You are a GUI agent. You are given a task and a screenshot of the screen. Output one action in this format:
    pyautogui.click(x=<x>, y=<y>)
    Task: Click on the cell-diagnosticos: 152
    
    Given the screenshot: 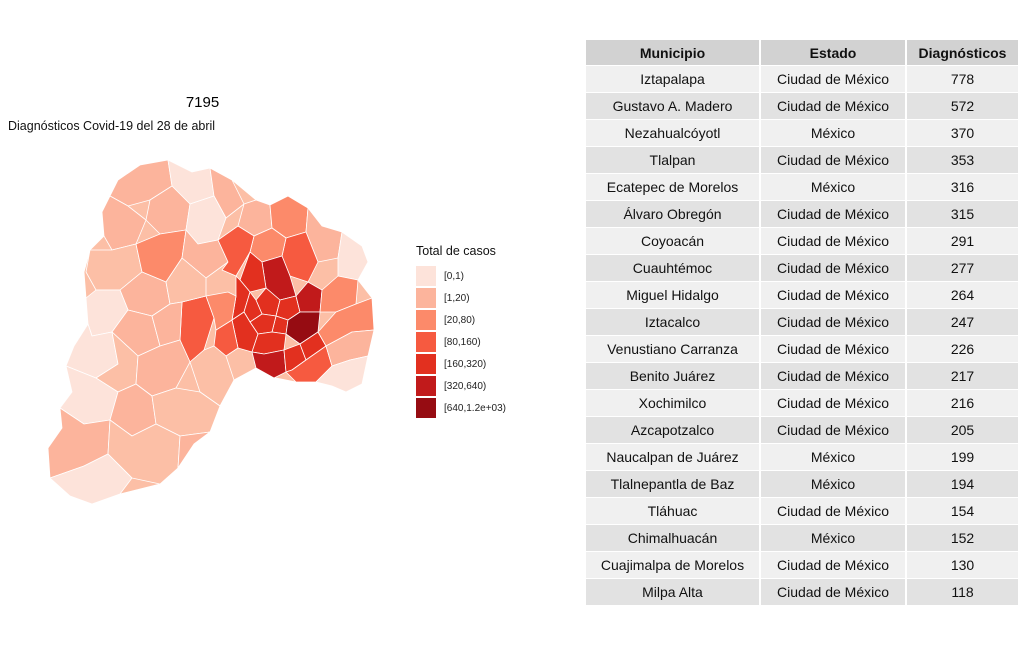 What is the action you would take?
    pyautogui.click(x=962, y=538)
    